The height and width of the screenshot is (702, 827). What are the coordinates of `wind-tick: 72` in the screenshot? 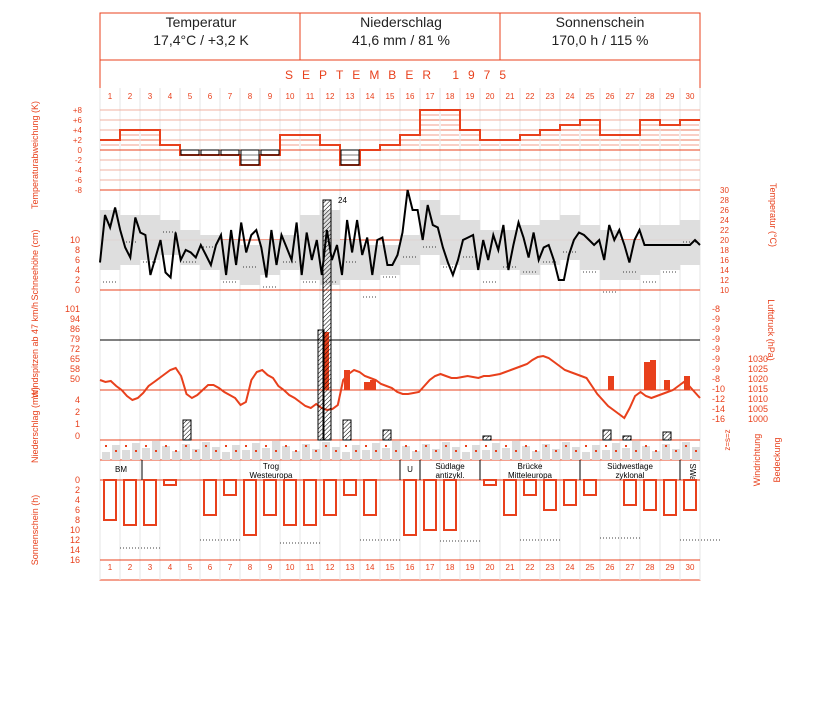 It's located at (75, 349).